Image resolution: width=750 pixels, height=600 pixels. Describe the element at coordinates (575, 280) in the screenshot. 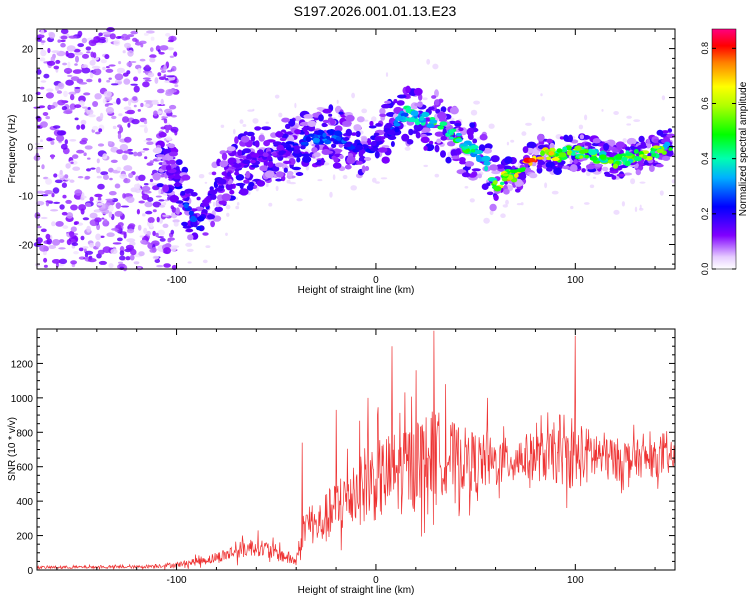

I see `spectrogram-x-tick-label: 100` at that location.